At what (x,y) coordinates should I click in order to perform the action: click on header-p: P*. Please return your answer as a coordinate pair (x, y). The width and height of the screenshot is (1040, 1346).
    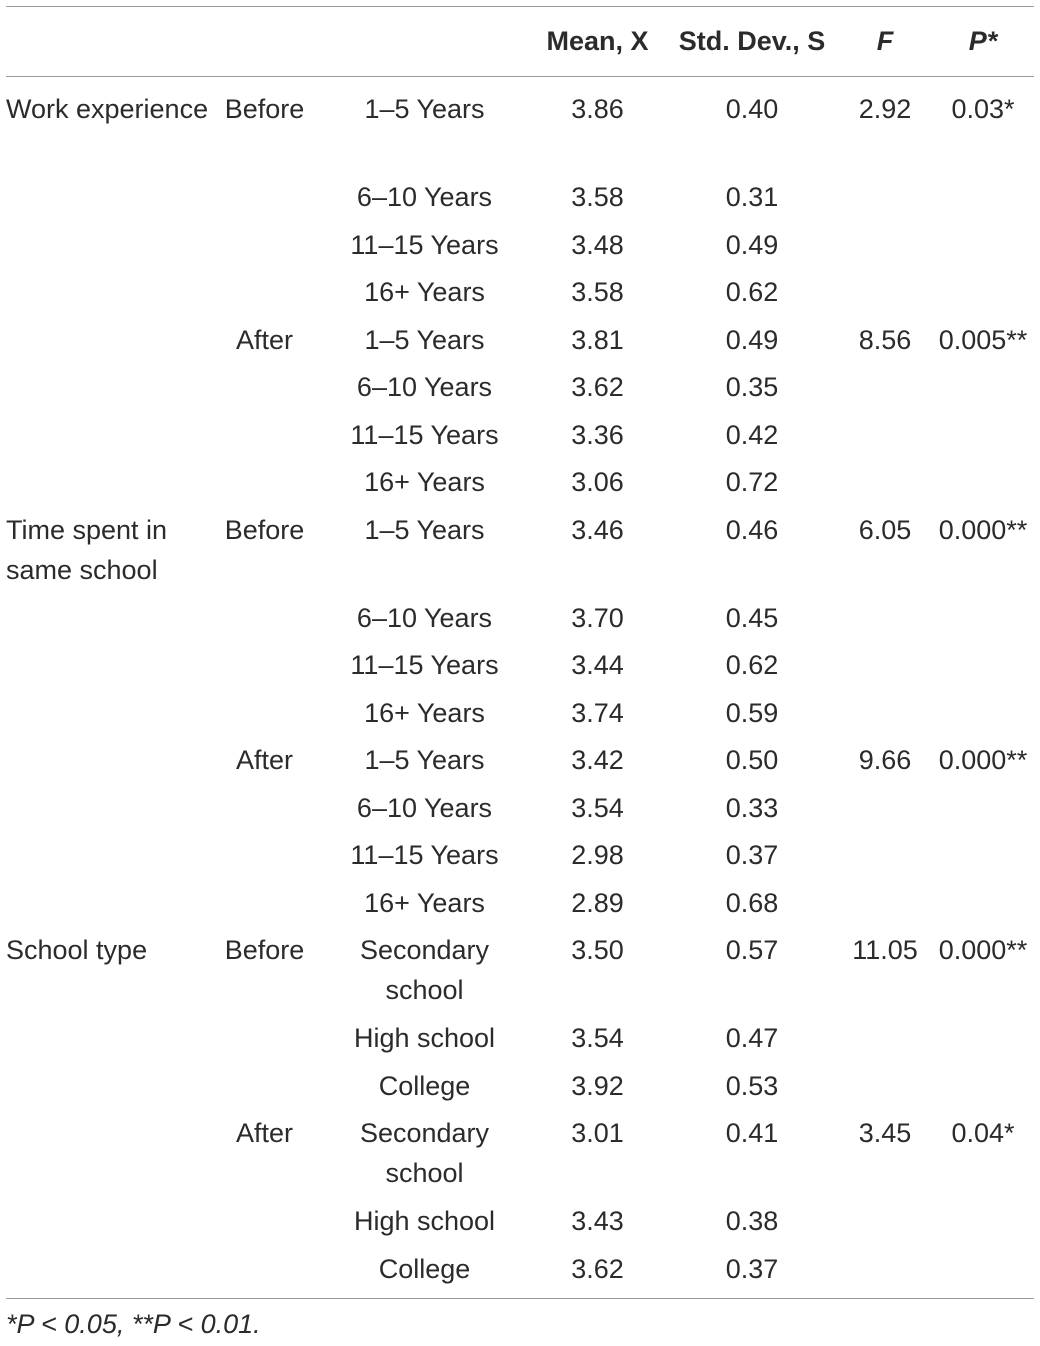
    Looking at the image, I should click on (983, 40).